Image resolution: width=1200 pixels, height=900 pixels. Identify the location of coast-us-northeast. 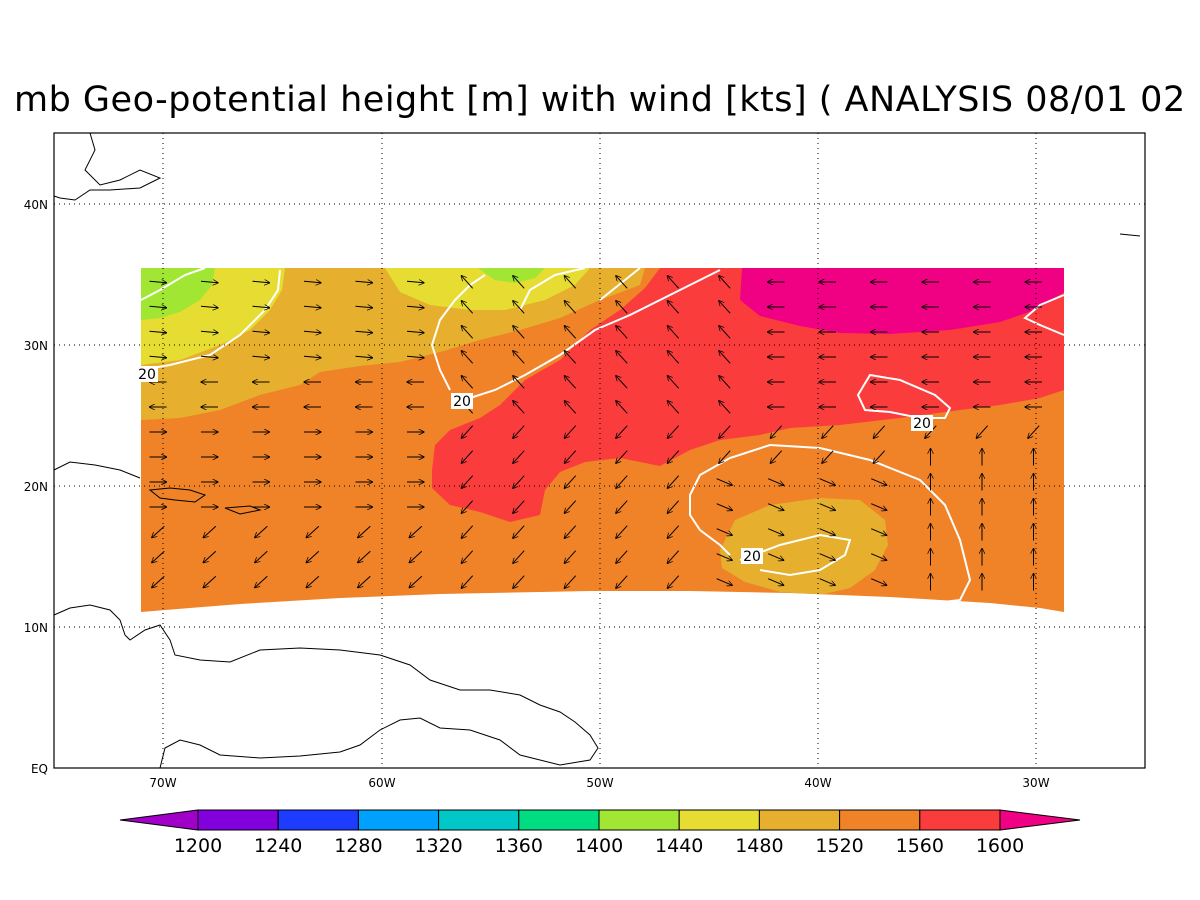
(107, 166).